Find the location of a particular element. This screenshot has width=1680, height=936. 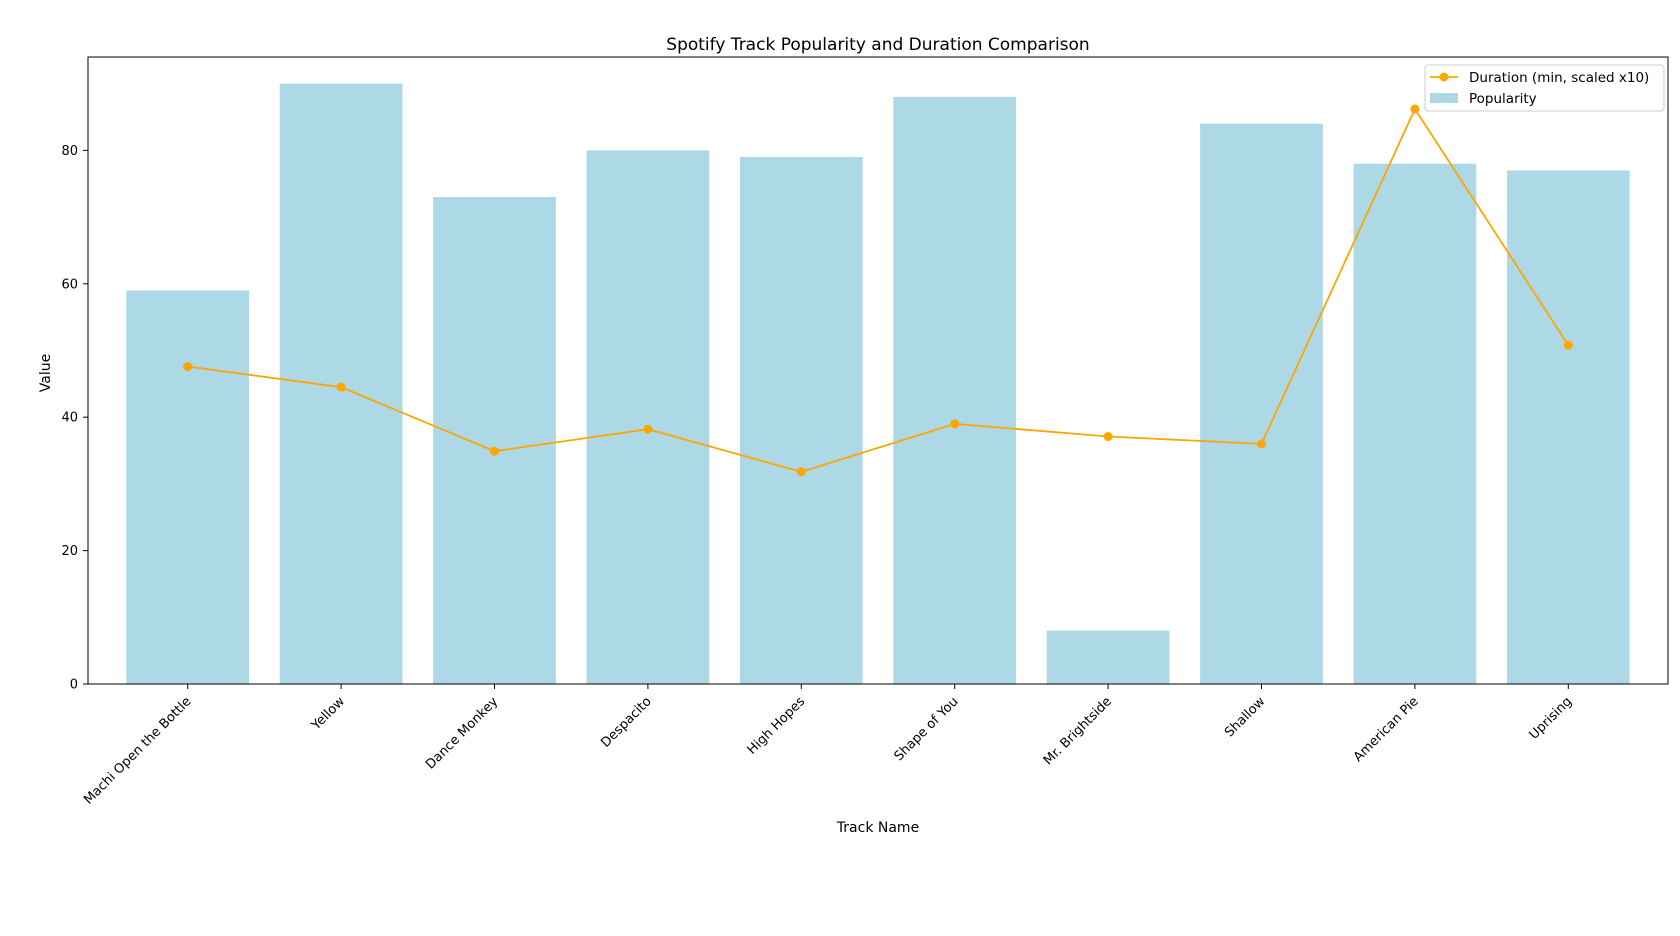

legend-label: Duration (min, scaled x10) is located at coordinates (1559, 78).